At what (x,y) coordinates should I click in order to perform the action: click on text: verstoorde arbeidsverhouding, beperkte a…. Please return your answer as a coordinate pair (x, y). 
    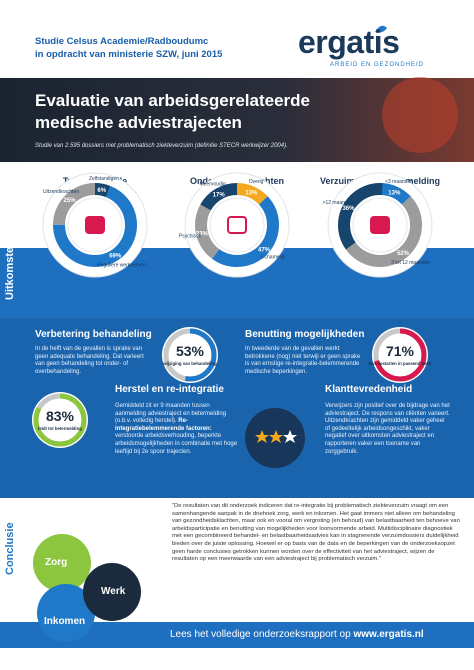
    Looking at the image, I should click on (176, 444).